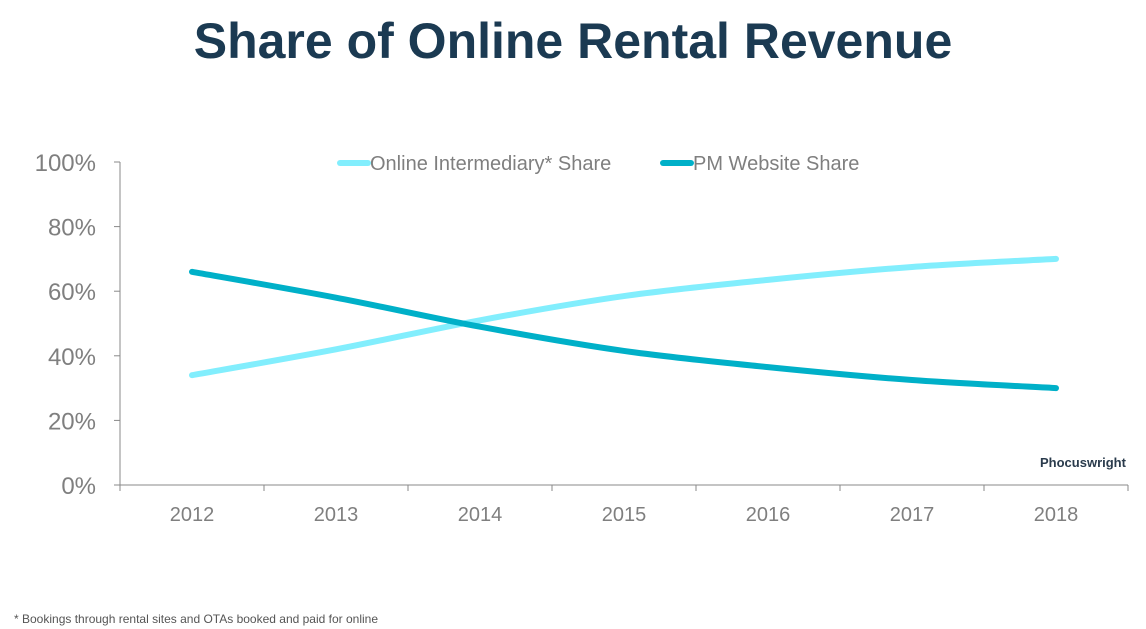 The width and height of the screenshot is (1146, 629). Describe the element at coordinates (768, 515) in the screenshot. I see `x-tick-label: 2016` at that location.